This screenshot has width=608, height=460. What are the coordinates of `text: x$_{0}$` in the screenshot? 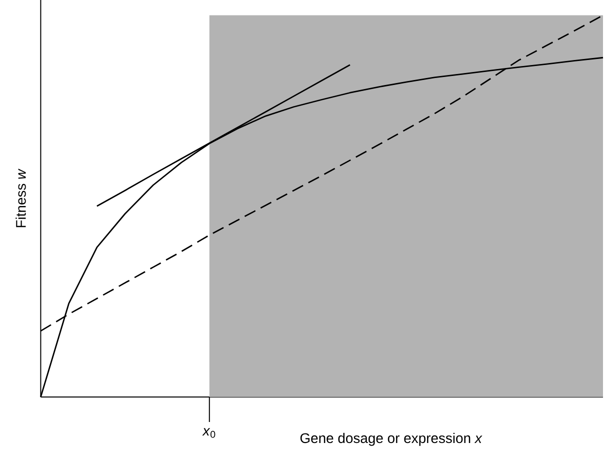 It's located at (209, 433).